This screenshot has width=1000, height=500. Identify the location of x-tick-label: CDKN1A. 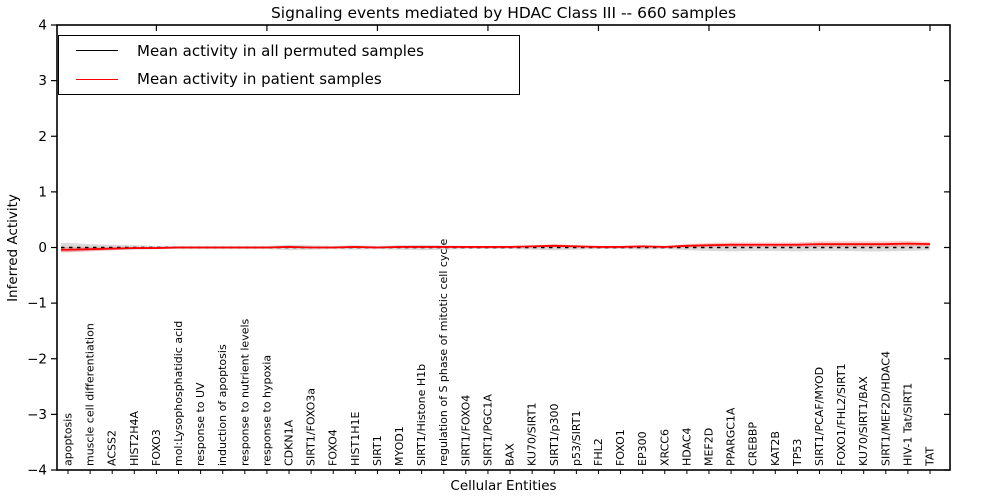
(289, 442).